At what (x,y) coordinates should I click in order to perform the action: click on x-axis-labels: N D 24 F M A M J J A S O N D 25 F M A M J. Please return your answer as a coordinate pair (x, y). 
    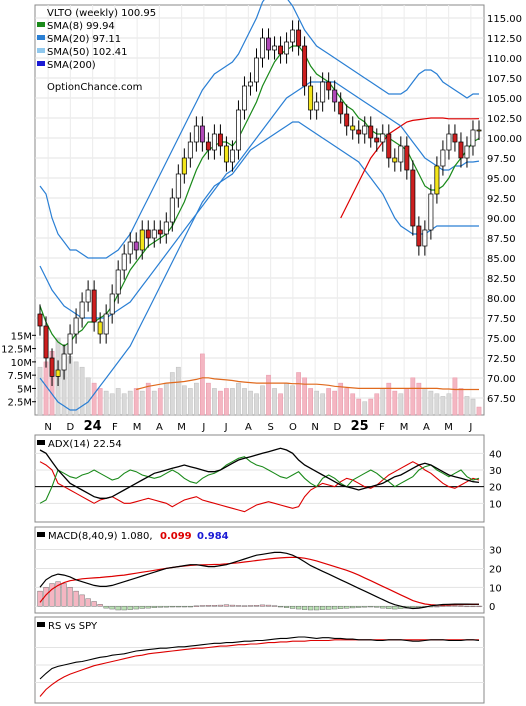
    Looking at the image, I should click on (258, 426).